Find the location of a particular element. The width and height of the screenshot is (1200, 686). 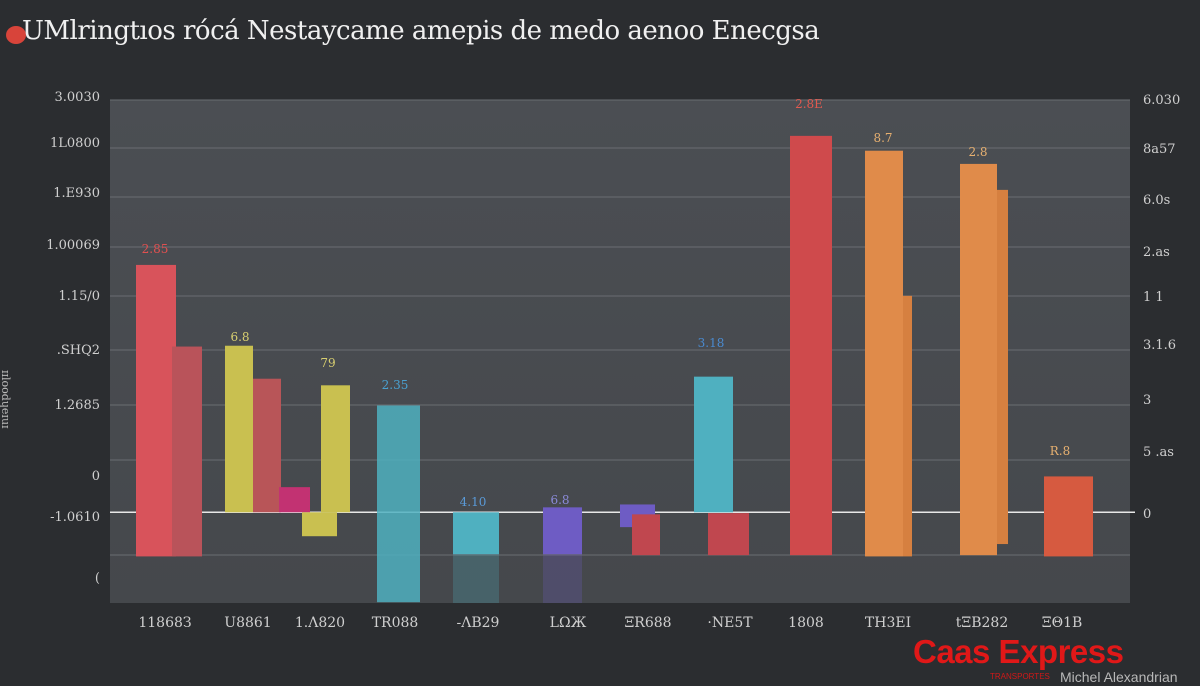

x-tick-label: ΤΗ3ΕΙ is located at coordinates (888, 623).